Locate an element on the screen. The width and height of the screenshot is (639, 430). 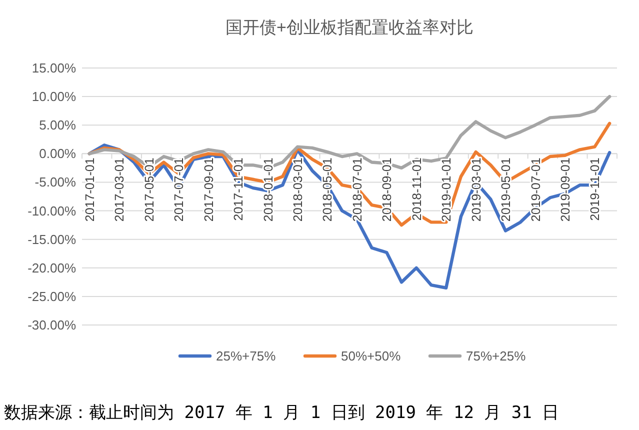
y-tick-label: -25.00% is located at coordinates (52, 296).